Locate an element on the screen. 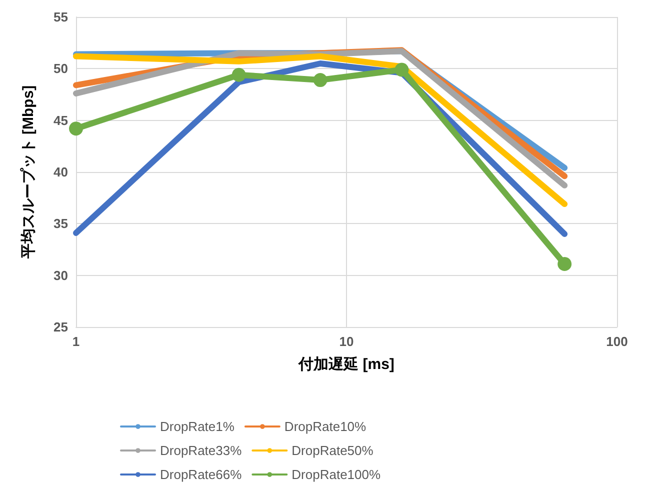 This screenshot has width=646, height=488. y-tick-label: 50 is located at coordinates (61, 68).